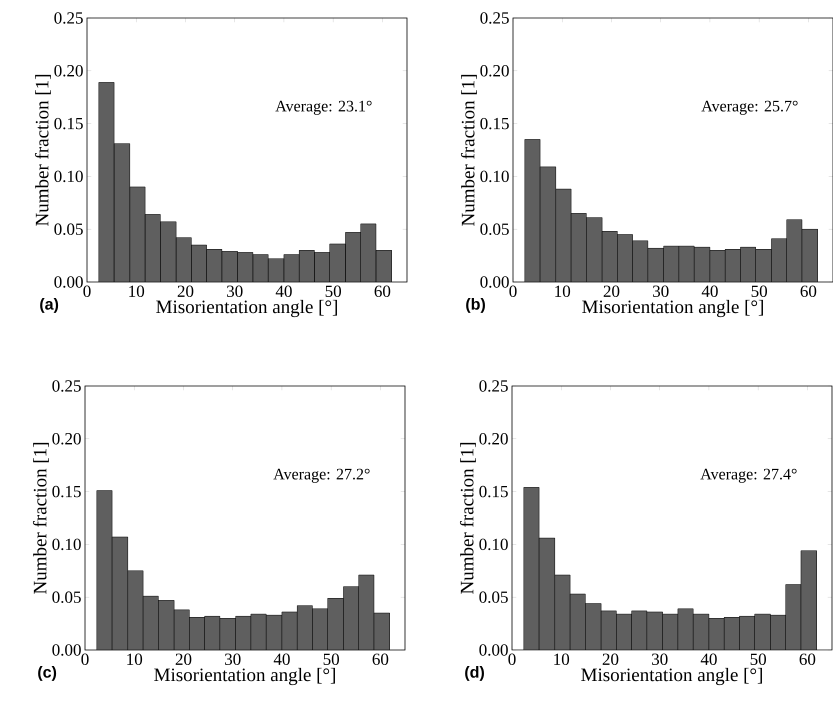  I want to click on text: (b), so click(475, 305).